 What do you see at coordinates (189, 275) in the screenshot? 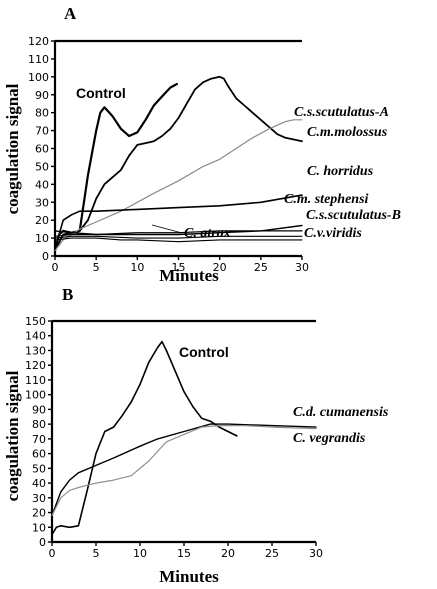
I see `panel-a-x-axis-title: Minutes` at bounding box center [189, 275].